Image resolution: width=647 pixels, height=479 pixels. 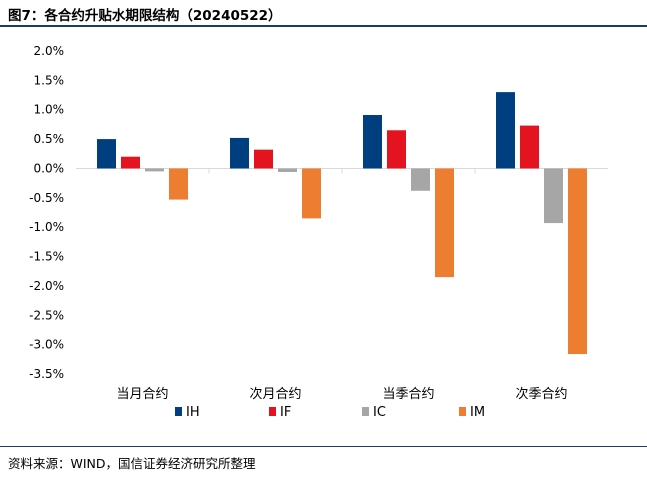 I want to click on y-tick-label: -3.5%, so click(x=46, y=374).